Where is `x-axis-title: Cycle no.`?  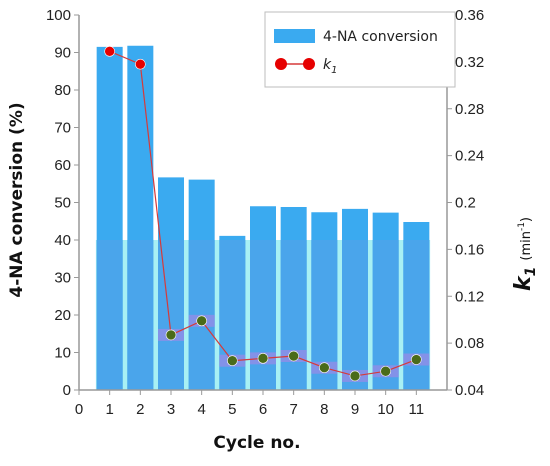
x-axis-title: Cycle no. is located at coordinates (256, 443).